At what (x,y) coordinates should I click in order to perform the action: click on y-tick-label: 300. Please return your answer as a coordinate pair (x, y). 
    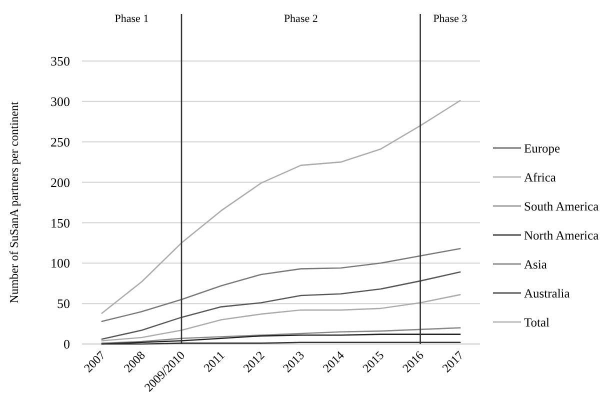
    Looking at the image, I should click on (60, 101).